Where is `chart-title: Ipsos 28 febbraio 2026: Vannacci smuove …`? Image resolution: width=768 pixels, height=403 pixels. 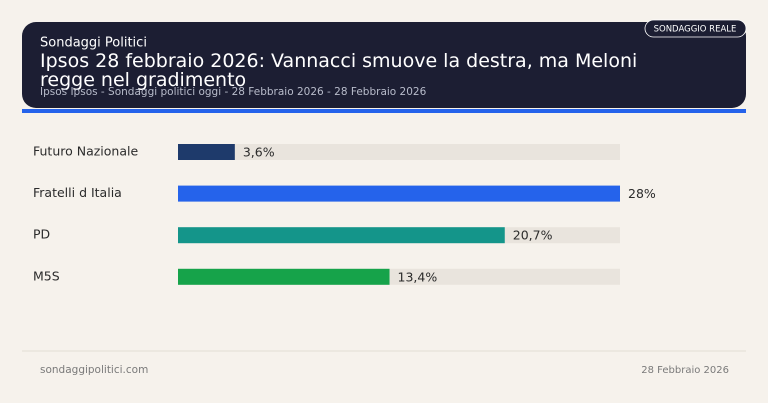
chart-title: Ipsos 28 febbraio 2026: Vannacci smuove … is located at coordinates (339, 71).